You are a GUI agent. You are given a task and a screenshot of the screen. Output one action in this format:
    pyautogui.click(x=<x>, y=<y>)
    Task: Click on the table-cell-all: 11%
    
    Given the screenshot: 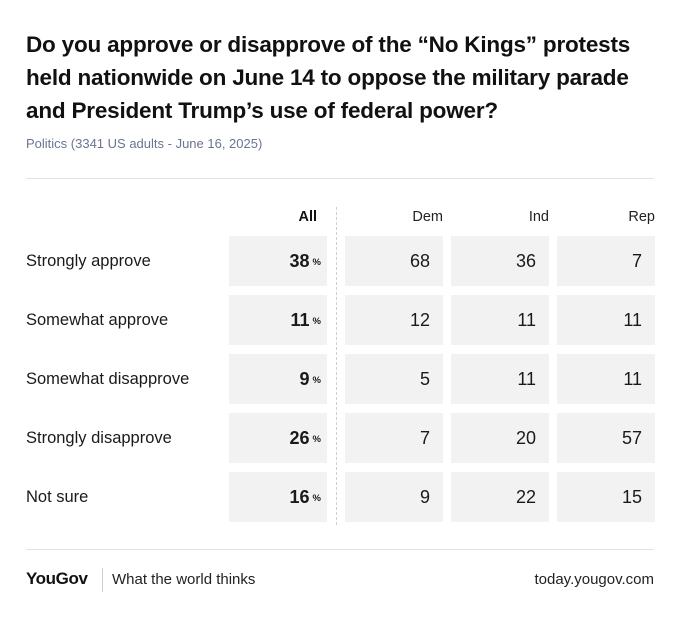 What is the action you would take?
    pyautogui.click(x=278, y=320)
    